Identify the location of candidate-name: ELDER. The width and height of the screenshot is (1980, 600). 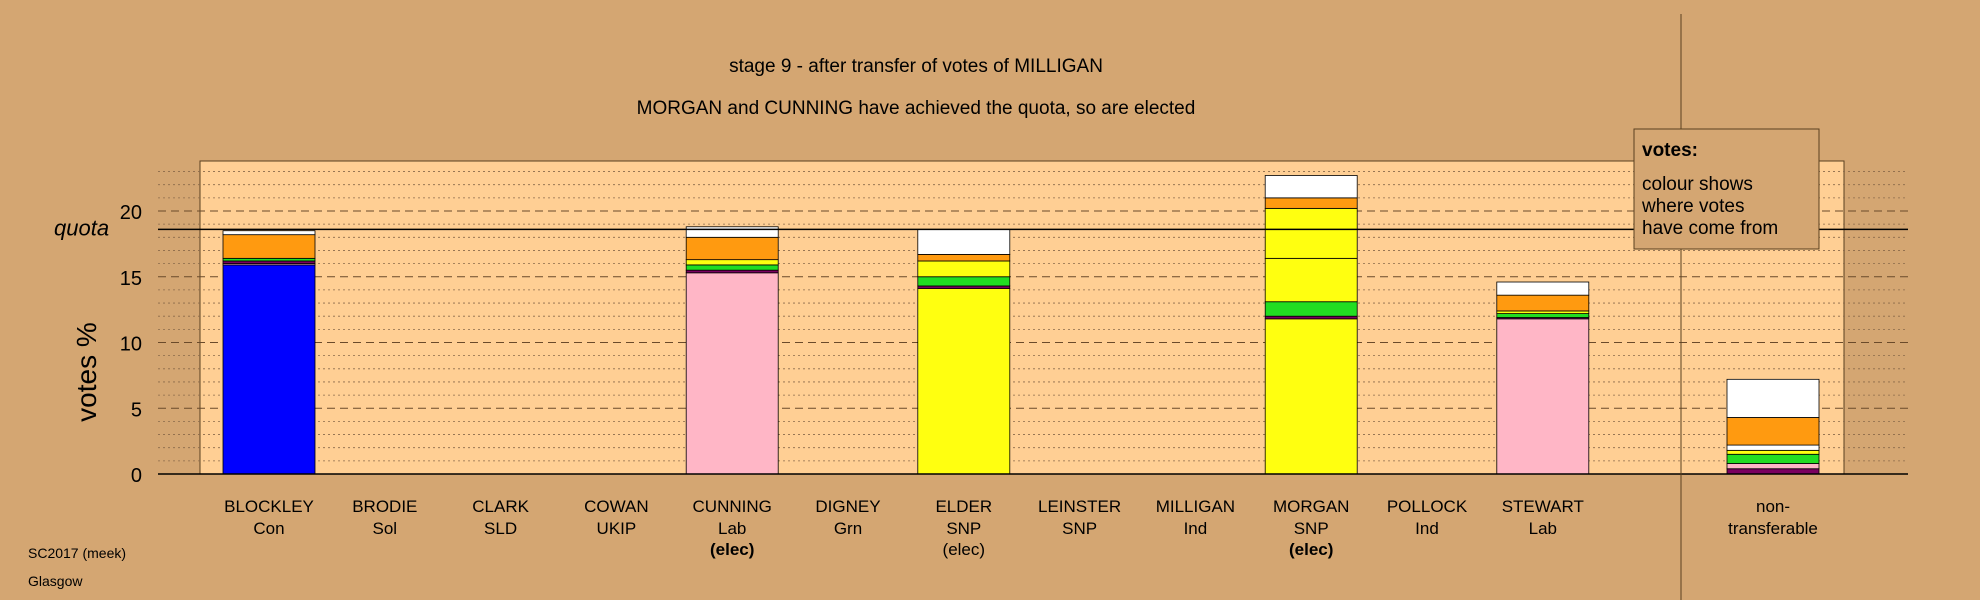
(963, 506).